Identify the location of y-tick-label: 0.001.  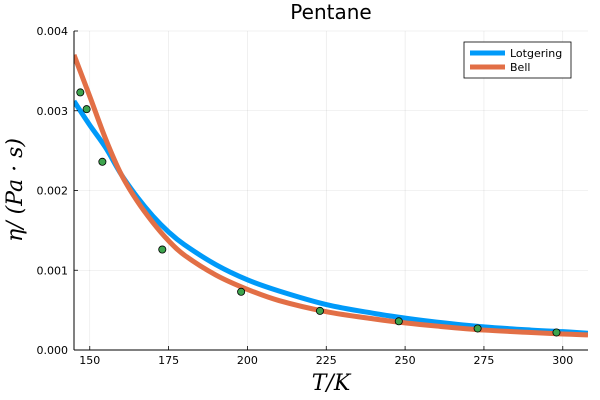
(53, 270).